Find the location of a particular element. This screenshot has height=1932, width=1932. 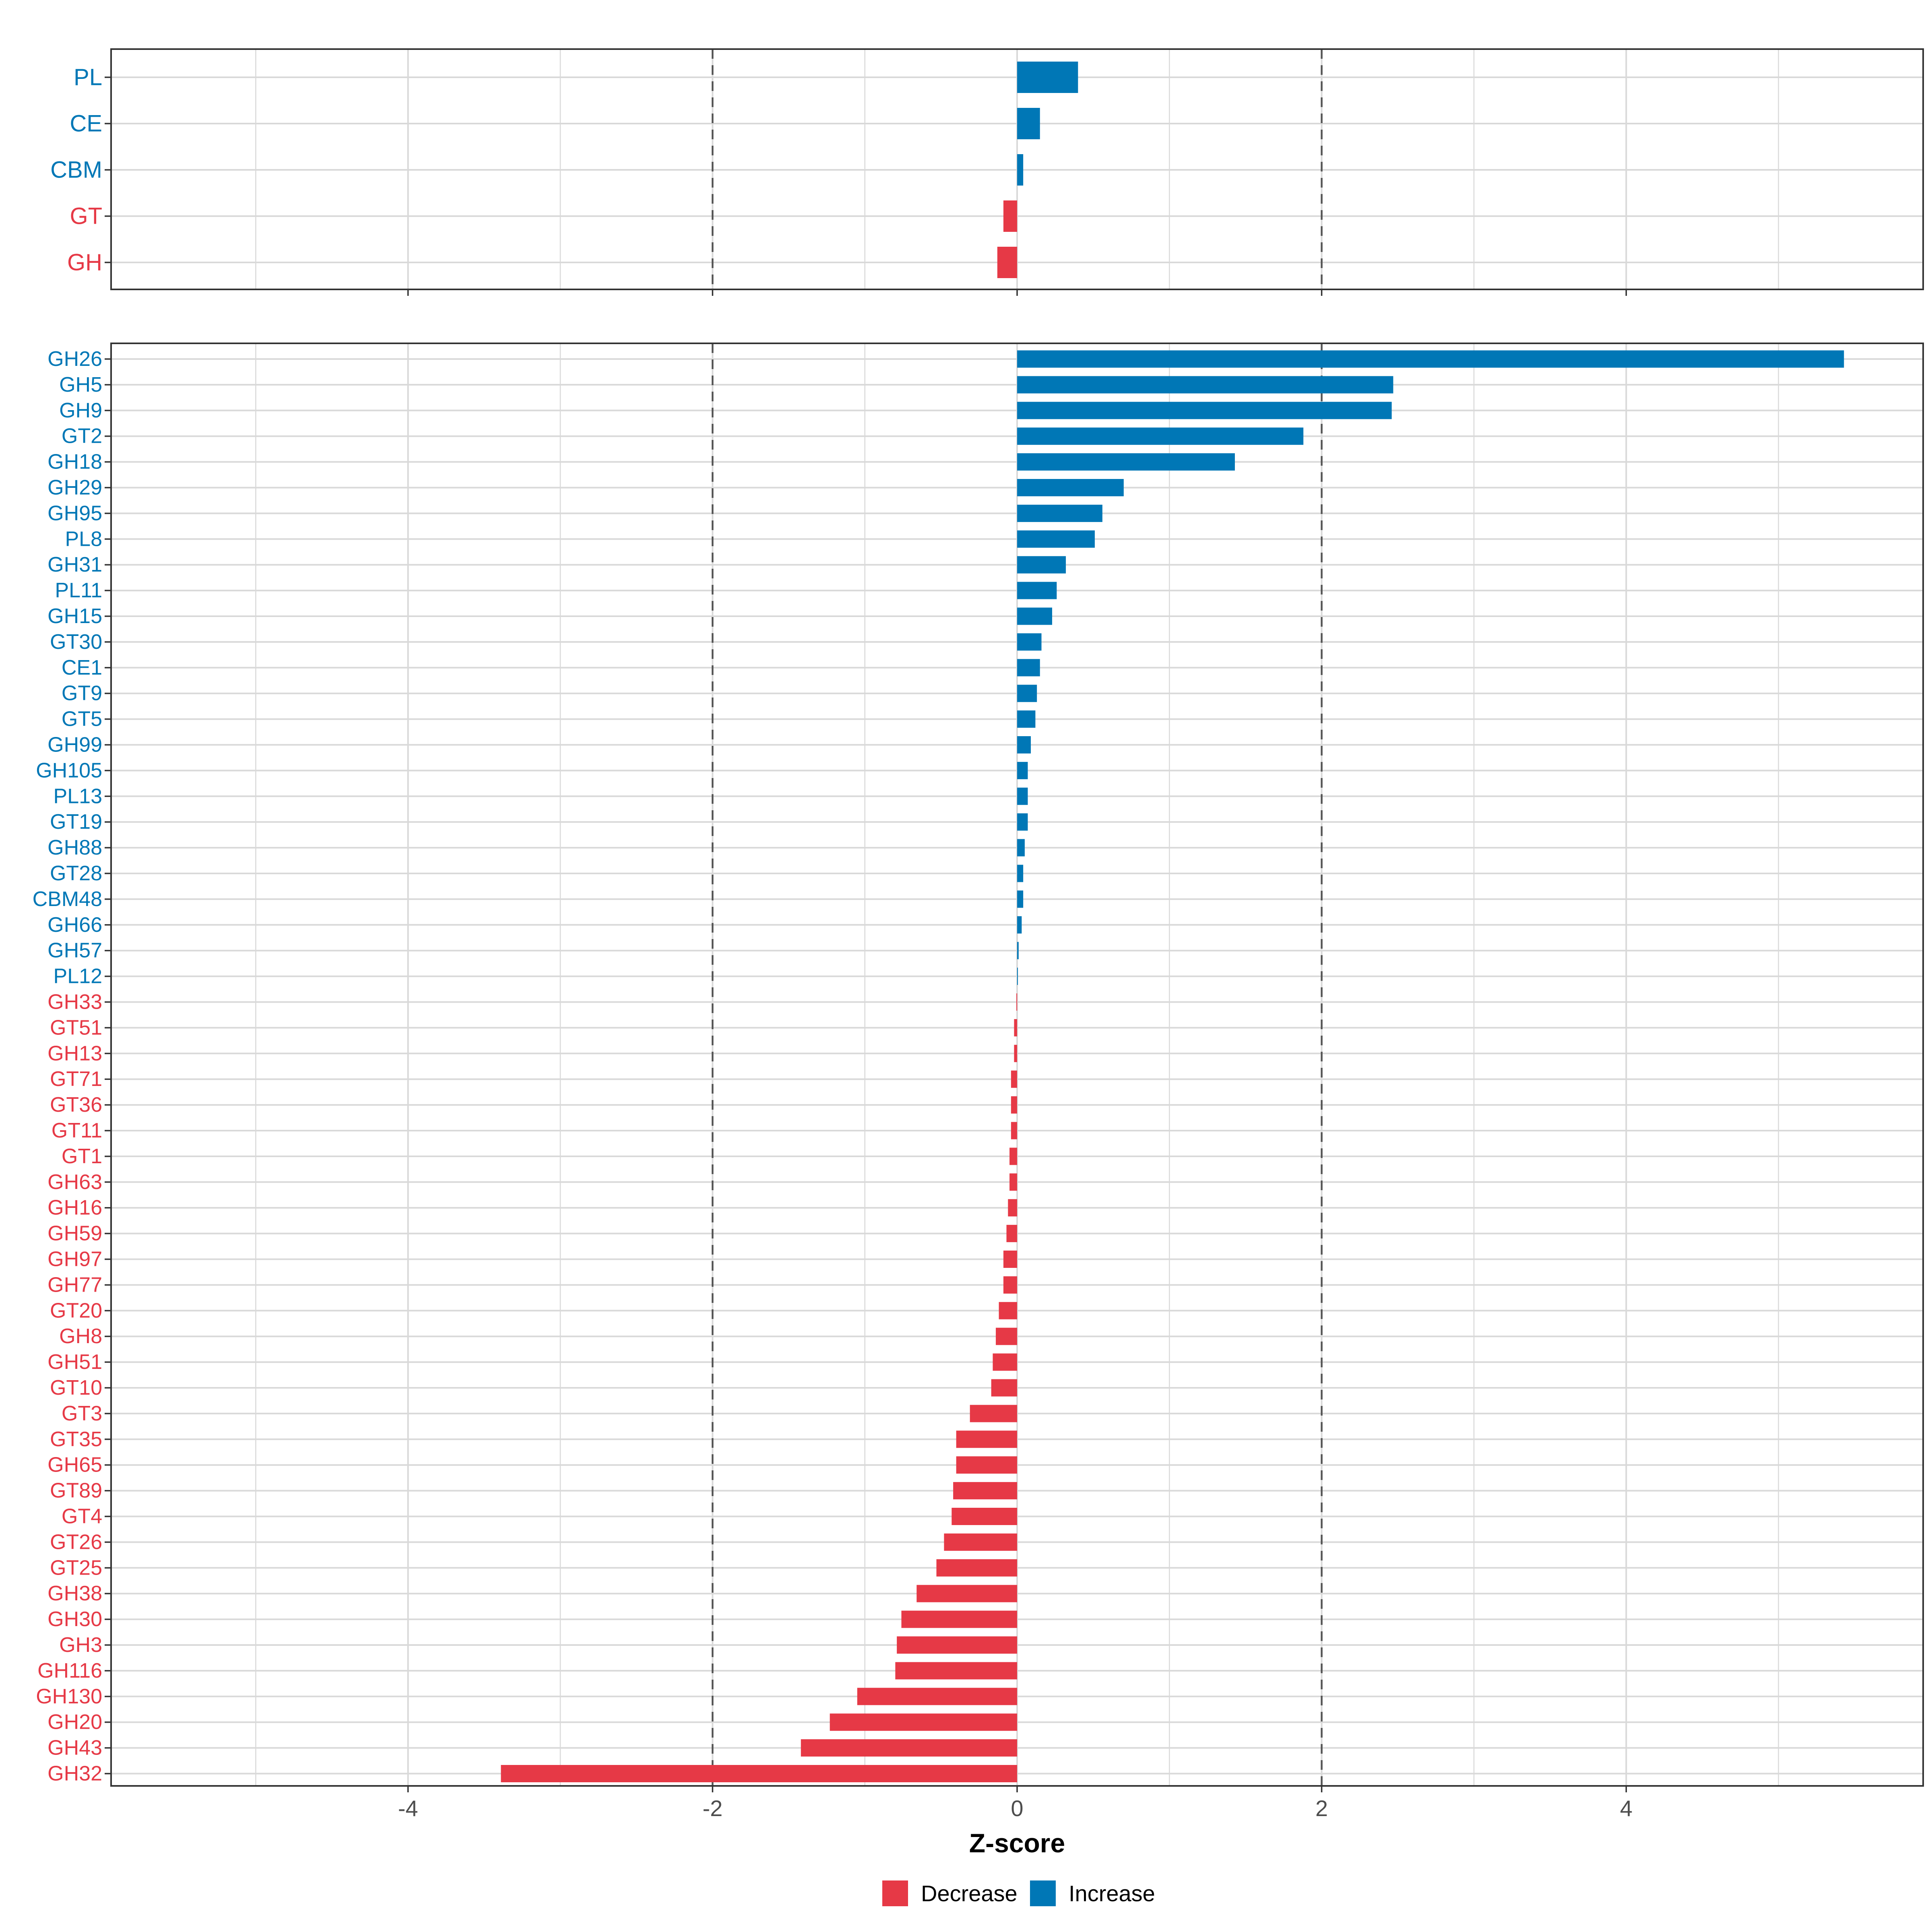

category-label-gt30: GT30 is located at coordinates (76, 642).